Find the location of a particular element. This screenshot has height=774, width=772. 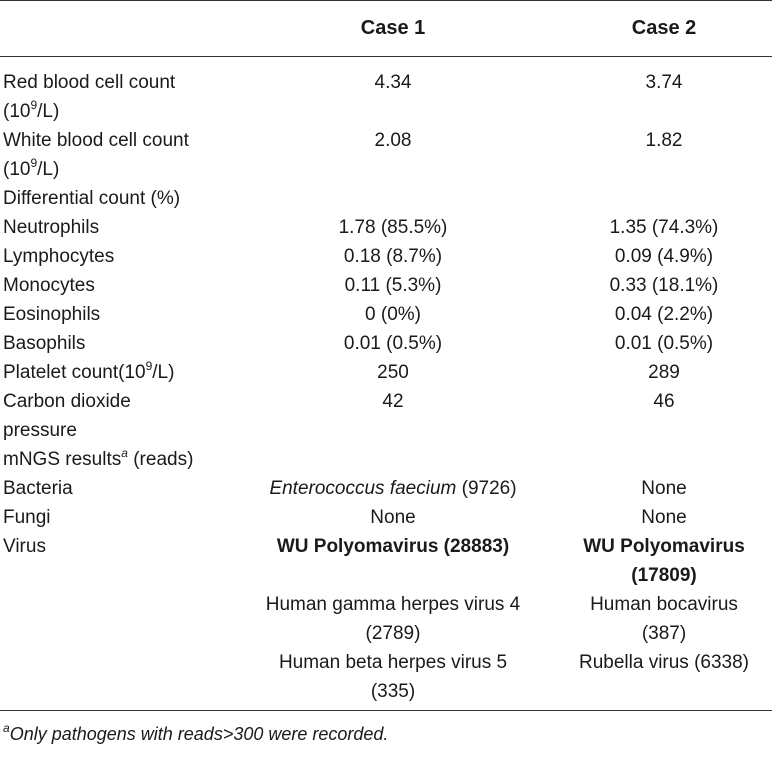

case1-value: 0.11 (5.3%) is located at coordinates (393, 285).